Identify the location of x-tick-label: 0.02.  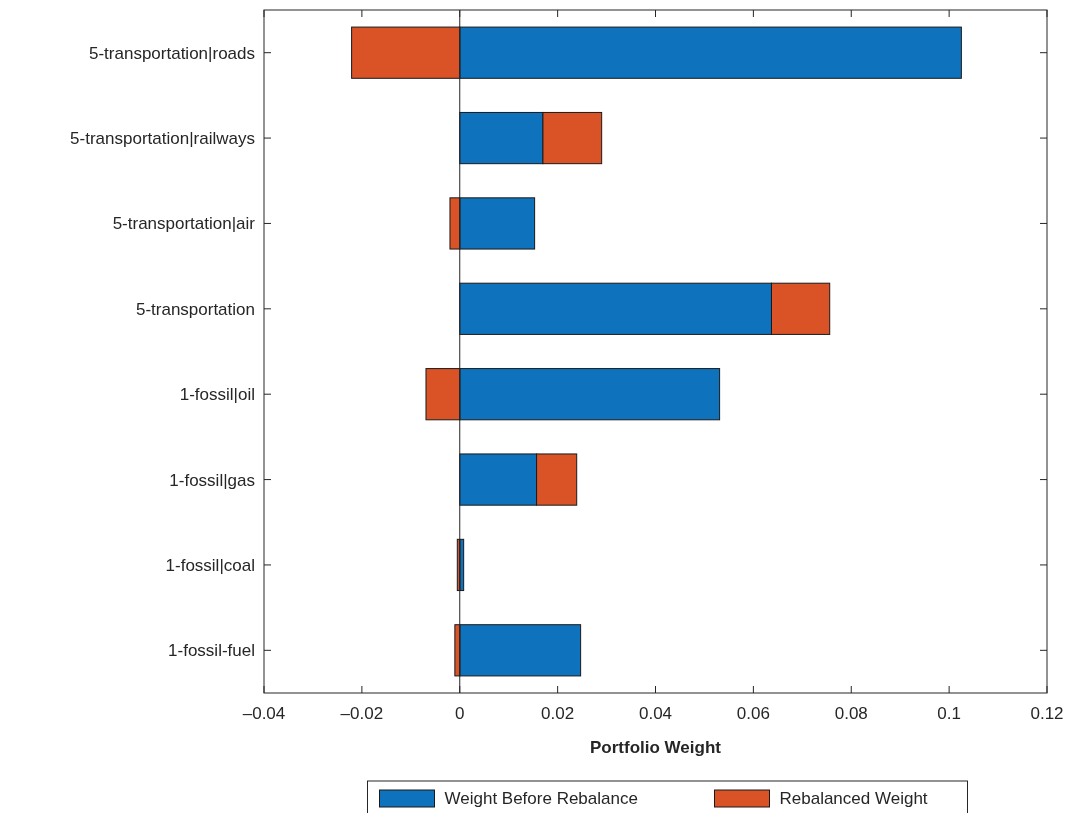
(558, 713).